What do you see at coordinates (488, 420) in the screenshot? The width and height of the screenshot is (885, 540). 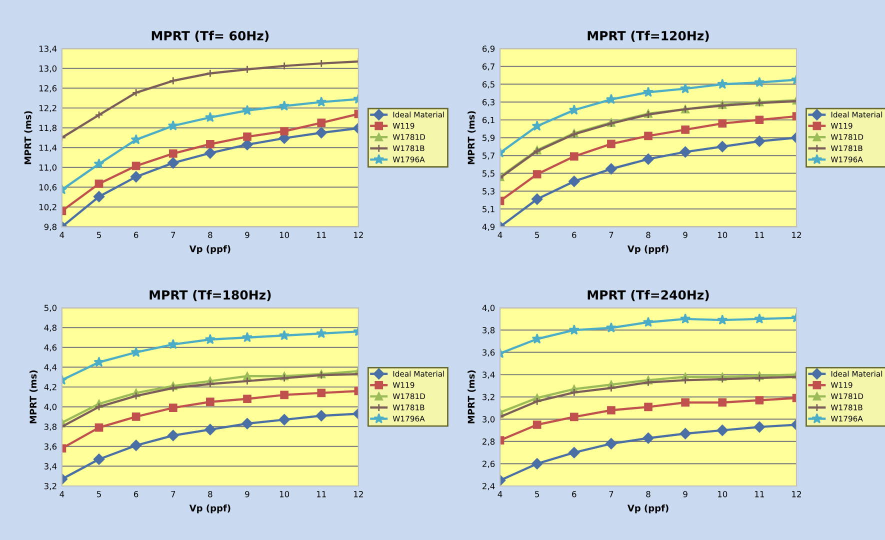 I see `y-tick-label: 3,0` at bounding box center [488, 420].